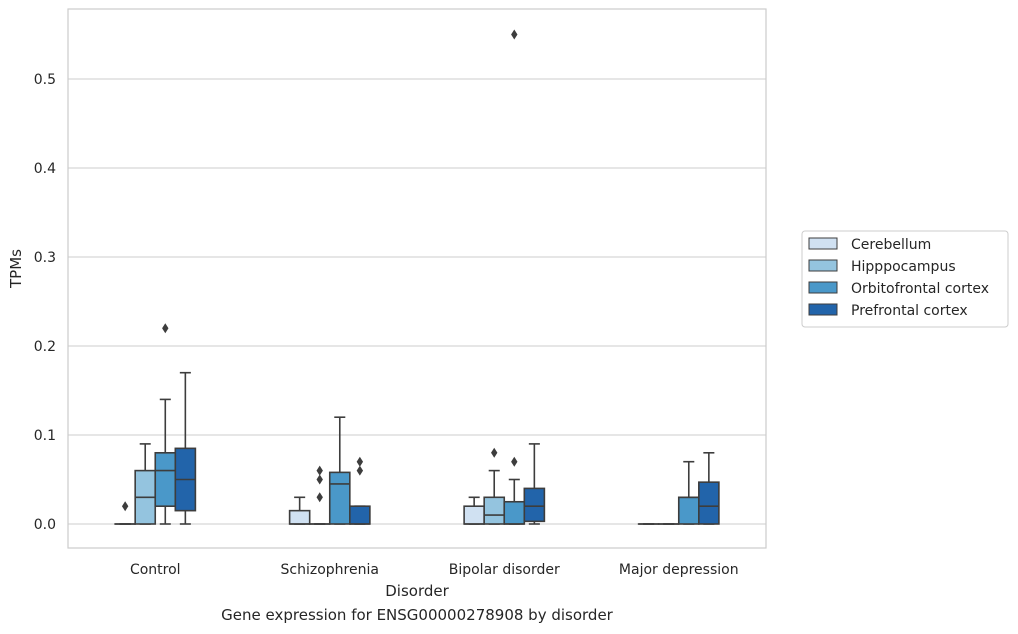 This screenshot has height=634, width=1018. What do you see at coordinates (920, 289) in the screenshot?
I see `legend-label: Orbitofrontal cortex` at bounding box center [920, 289].